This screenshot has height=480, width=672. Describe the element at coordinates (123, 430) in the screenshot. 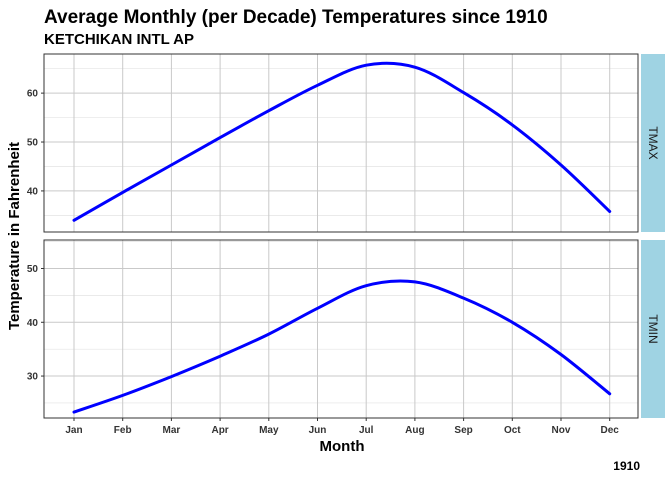

I see `x-tick-label: Feb` at that location.